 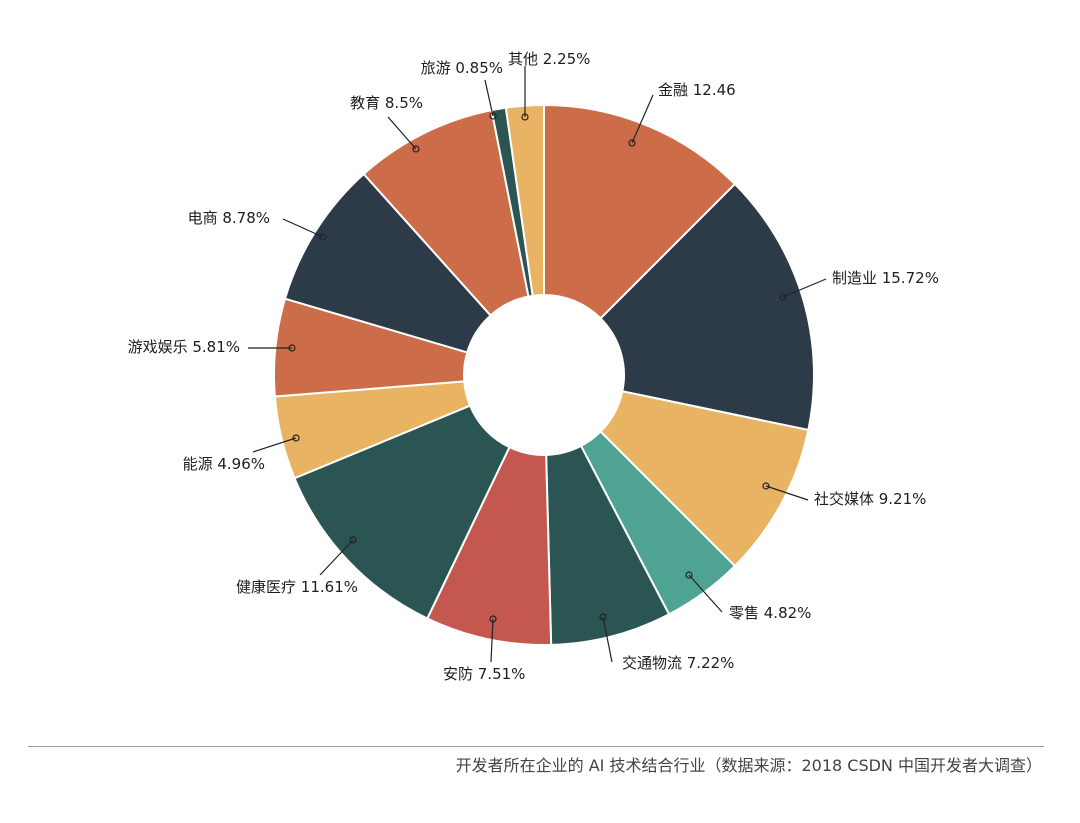 I want to click on slice-label-12: 旅游 0.85%, so click(x=462, y=68).